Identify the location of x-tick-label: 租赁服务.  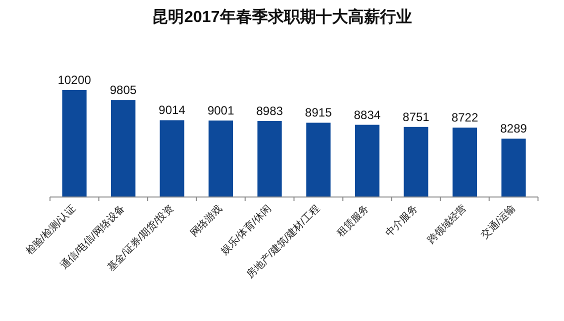
(353, 221).